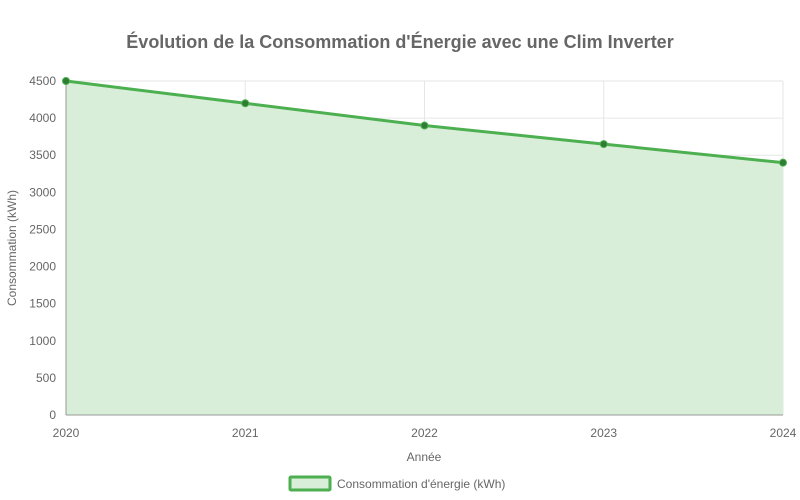  Describe the element at coordinates (42, 229) in the screenshot. I see `y-tick-label: 2500` at that location.